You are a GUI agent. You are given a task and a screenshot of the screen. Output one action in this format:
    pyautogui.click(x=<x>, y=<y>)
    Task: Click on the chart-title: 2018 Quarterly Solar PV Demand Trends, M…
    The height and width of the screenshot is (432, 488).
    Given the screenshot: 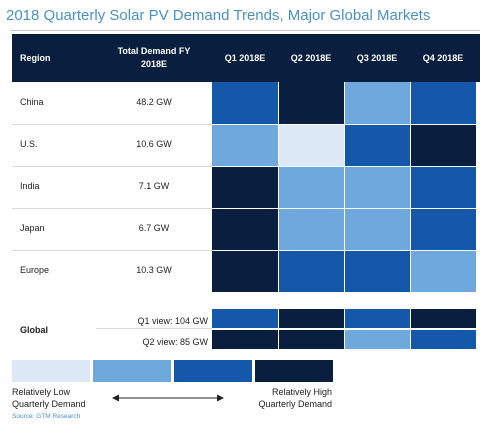 What is the action you would take?
    pyautogui.click(x=218, y=15)
    